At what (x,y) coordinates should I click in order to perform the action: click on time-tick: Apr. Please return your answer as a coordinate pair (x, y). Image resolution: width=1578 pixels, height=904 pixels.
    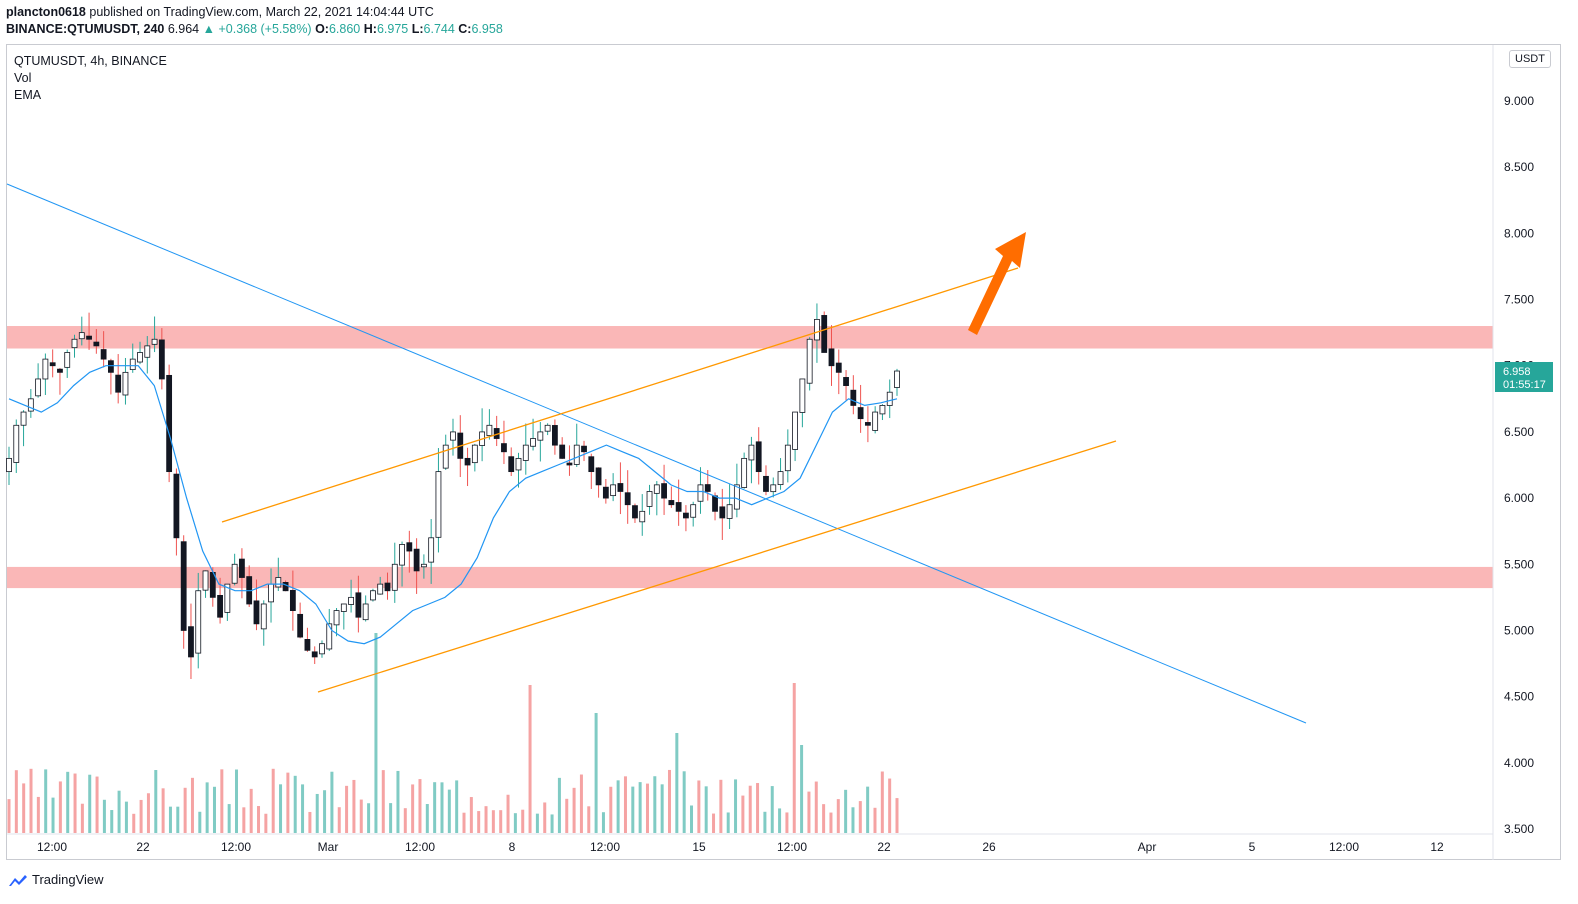
    Looking at the image, I should click on (1147, 847).